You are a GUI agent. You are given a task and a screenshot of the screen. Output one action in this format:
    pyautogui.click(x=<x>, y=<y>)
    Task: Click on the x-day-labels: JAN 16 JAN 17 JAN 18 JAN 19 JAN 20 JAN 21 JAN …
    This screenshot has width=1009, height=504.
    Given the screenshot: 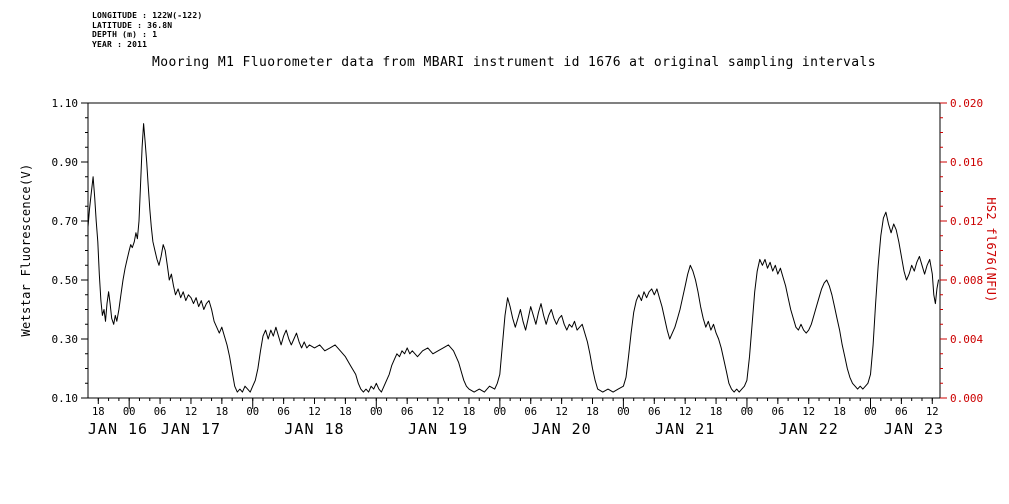 What is the action you would take?
    pyautogui.click(x=516, y=429)
    